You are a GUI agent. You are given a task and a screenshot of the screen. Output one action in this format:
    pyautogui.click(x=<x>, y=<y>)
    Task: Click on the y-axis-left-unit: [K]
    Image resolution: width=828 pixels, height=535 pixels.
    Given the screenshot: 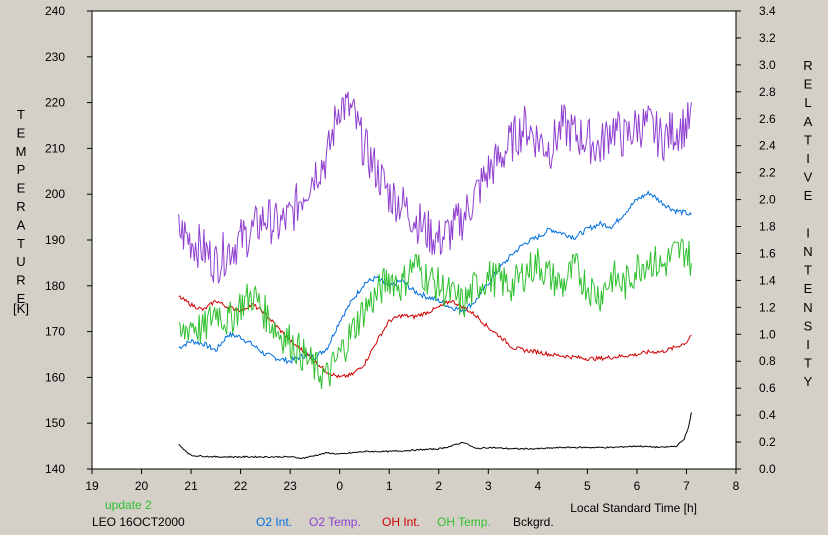 What is the action you would take?
    pyautogui.click(x=21, y=308)
    